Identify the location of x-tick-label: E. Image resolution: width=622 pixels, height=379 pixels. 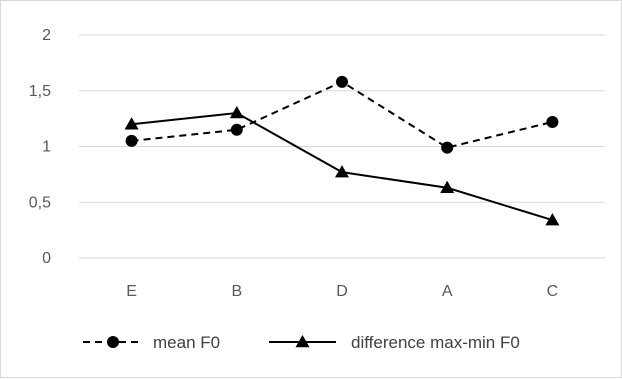
(131, 291).